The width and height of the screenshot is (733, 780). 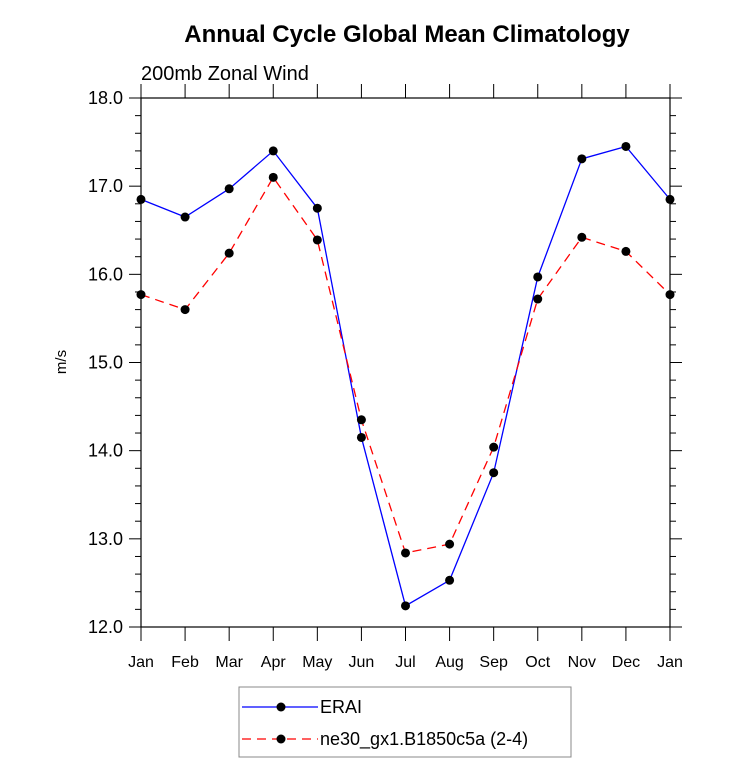 I want to click on y-tick-label: 13.0, so click(x=105, y=539).